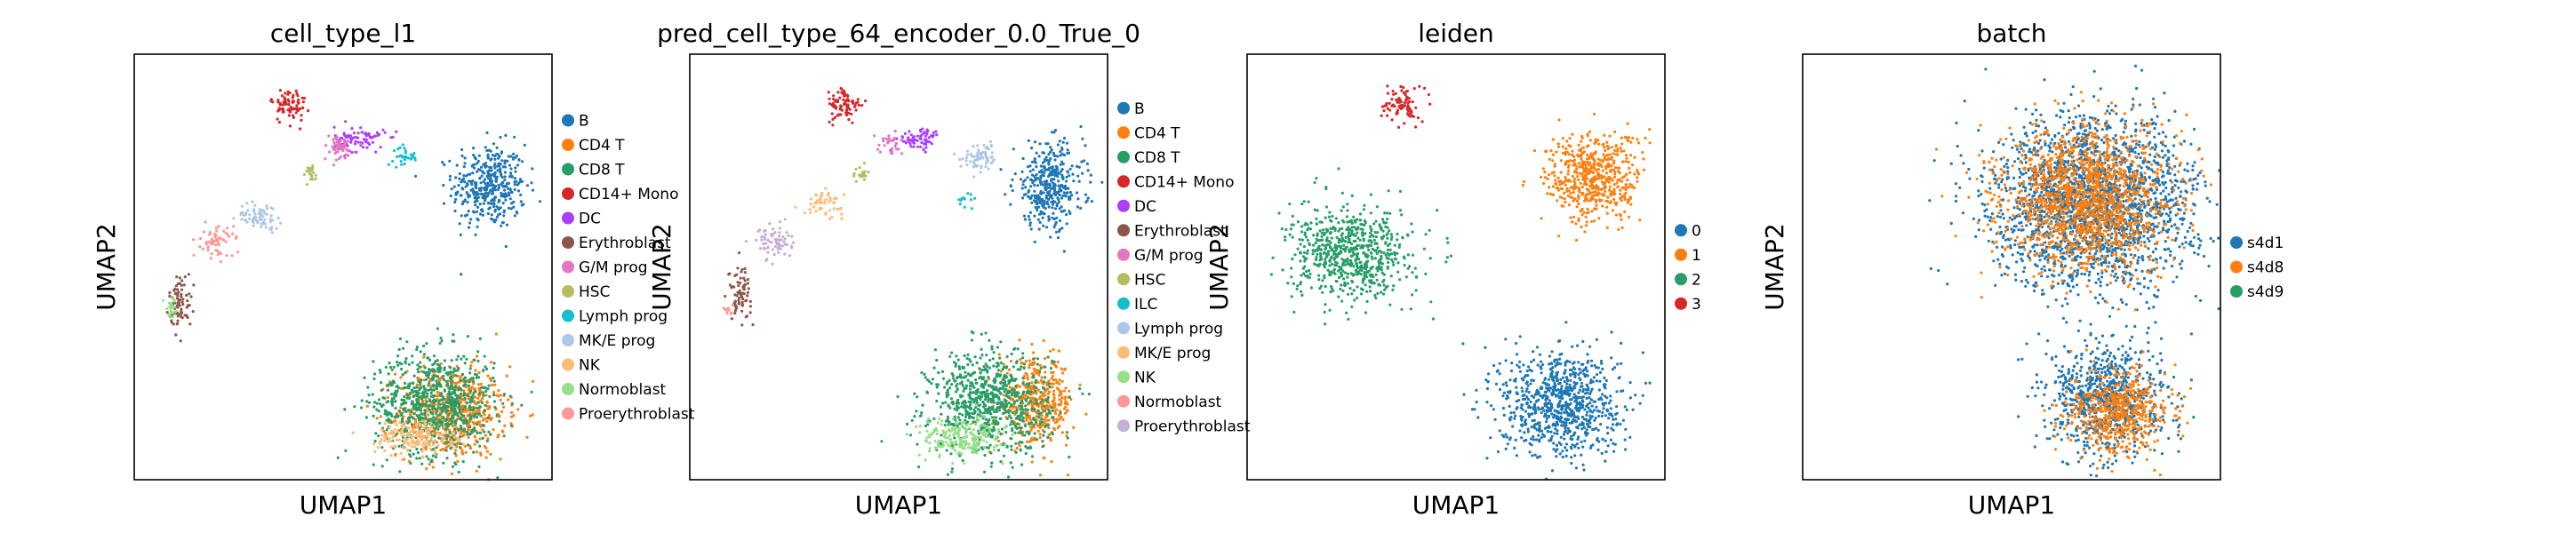  What do you see at coordinates (334, 142) in the screenshot?
I see `point-G/M prog` at bounding box center [334, 142].